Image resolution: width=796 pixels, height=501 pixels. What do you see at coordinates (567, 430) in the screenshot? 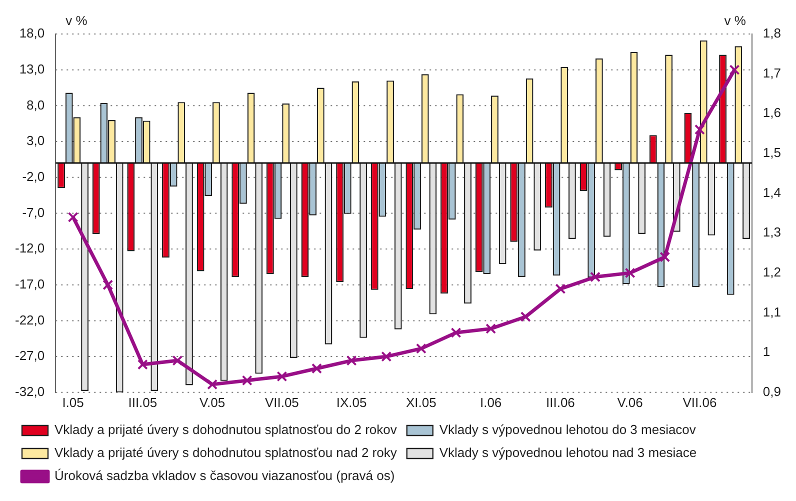
I see `legend-label: Vklady s výpovednou lehotou do 3 mesiacov` at bounding box center [567, 430].